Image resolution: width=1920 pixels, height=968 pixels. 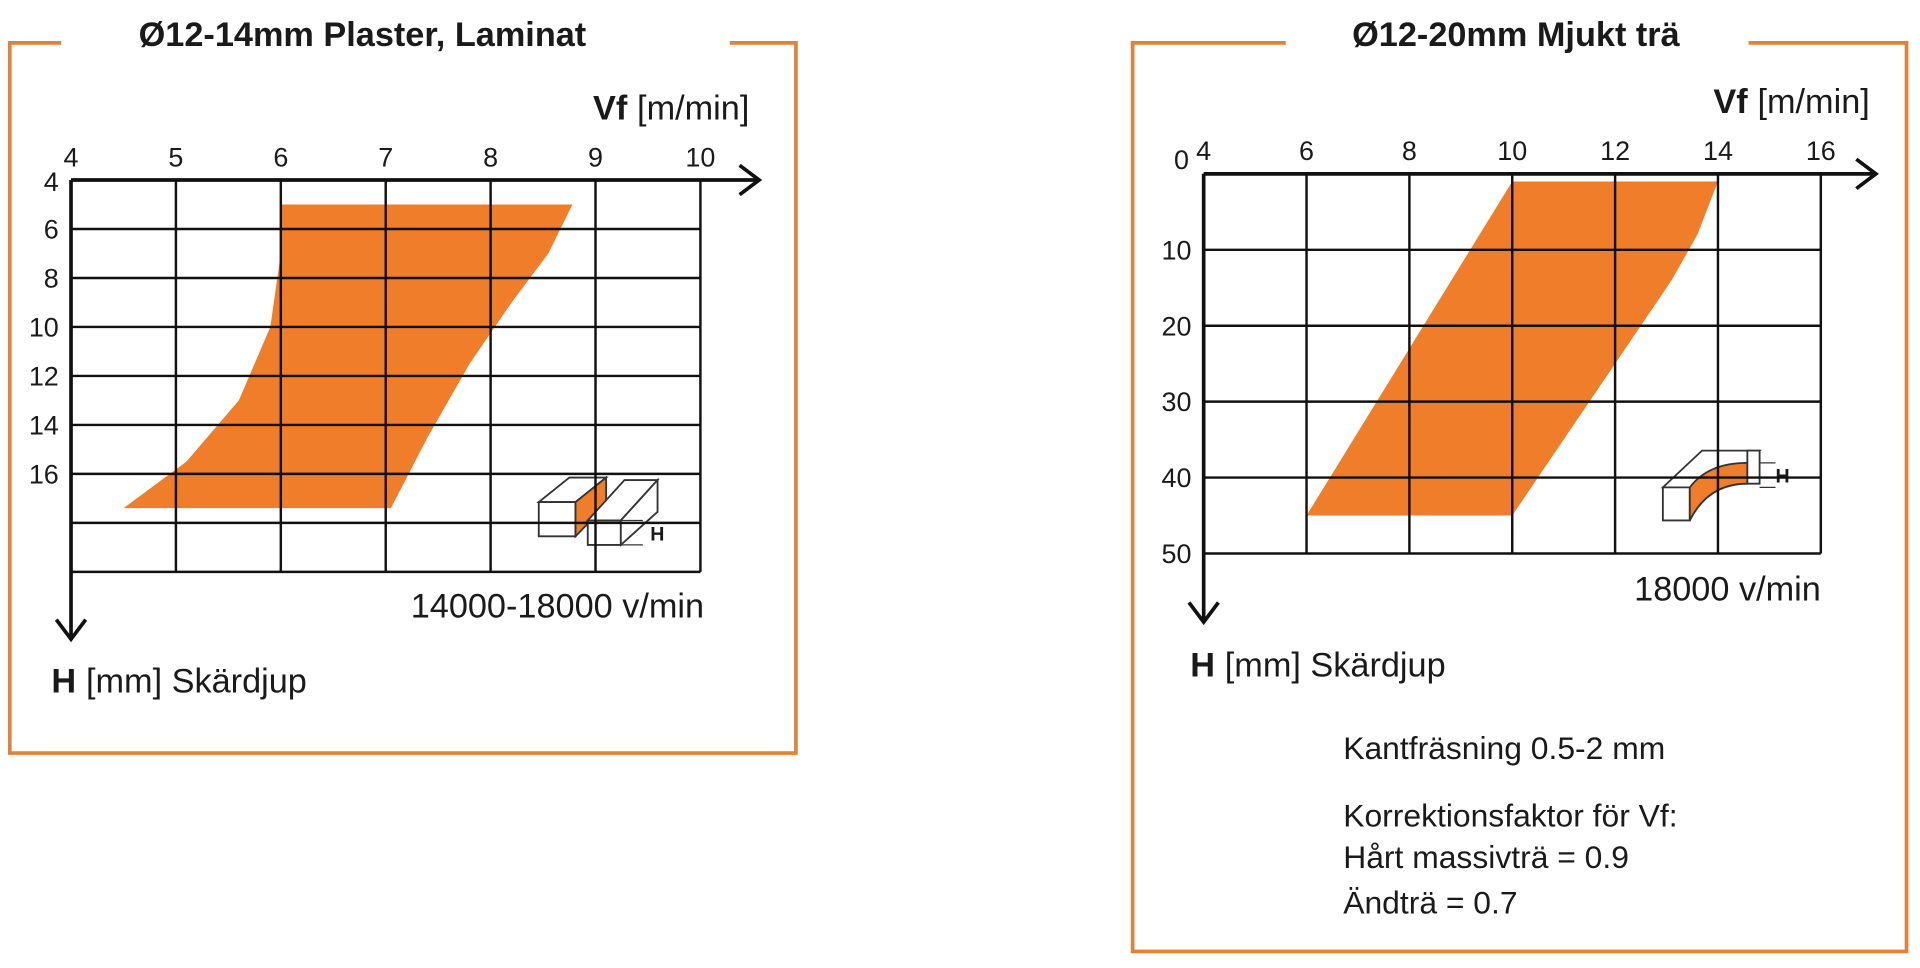 What do you see at coordinates (1727, 590) in the screenshot?
I see `annotation: 18000 v/min` at bounding box center [1727, 590].